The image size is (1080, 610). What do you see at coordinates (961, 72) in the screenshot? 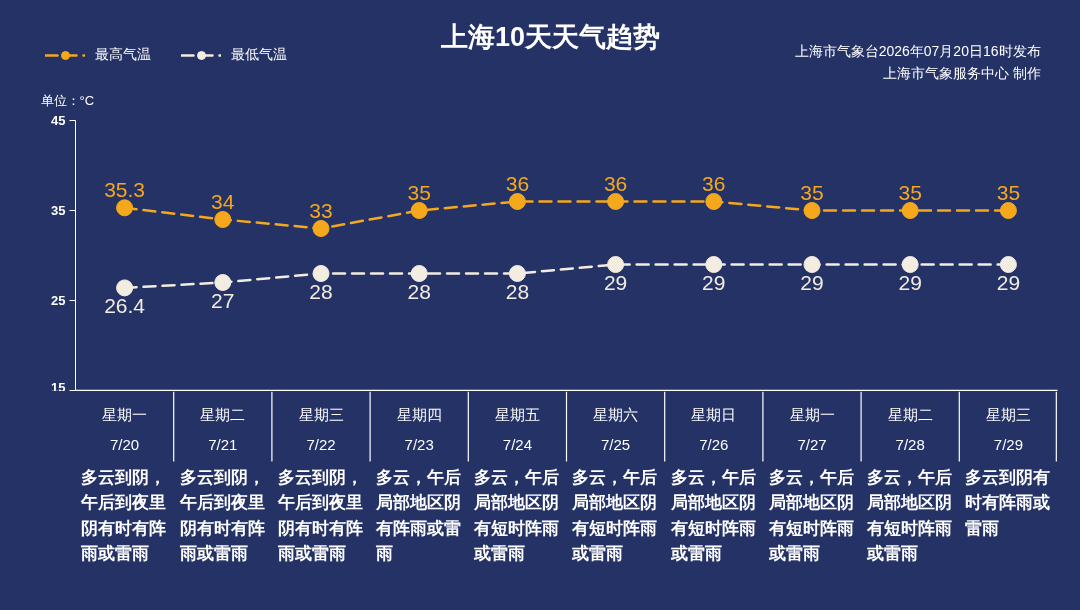
I see `text: 上海市气象服务中心 制作` at bounding box center [961, 72].